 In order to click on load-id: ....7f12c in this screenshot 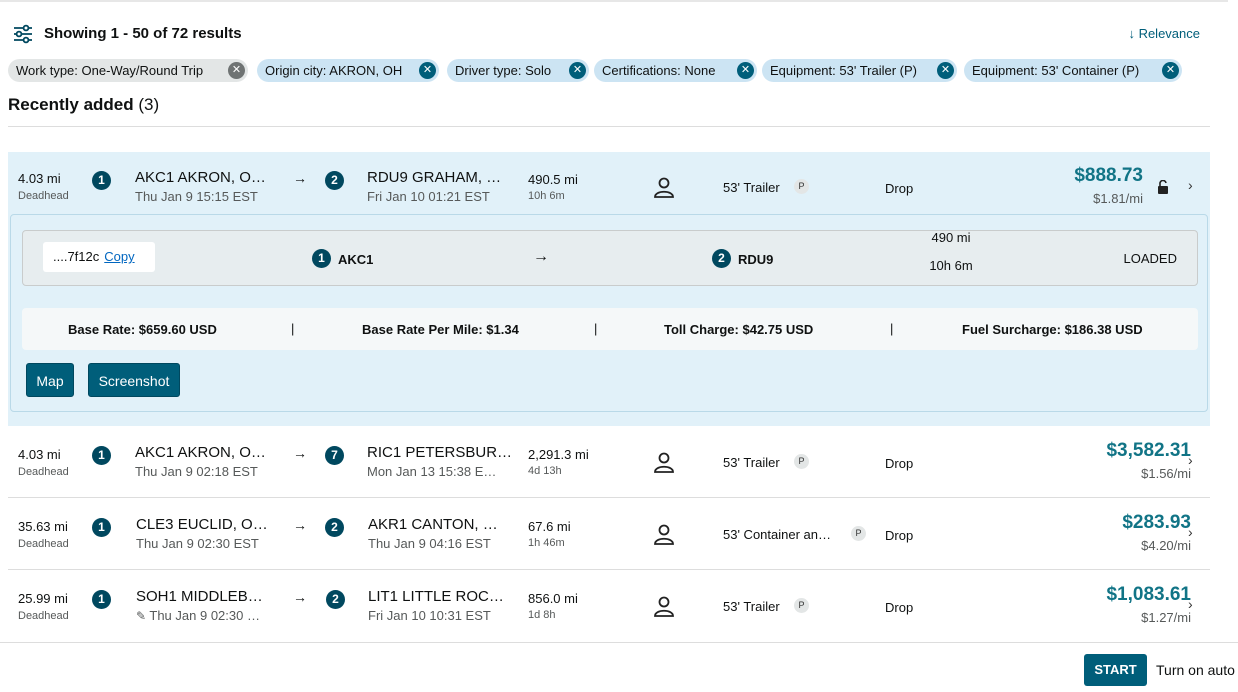, I will do `click(76, 256)`.